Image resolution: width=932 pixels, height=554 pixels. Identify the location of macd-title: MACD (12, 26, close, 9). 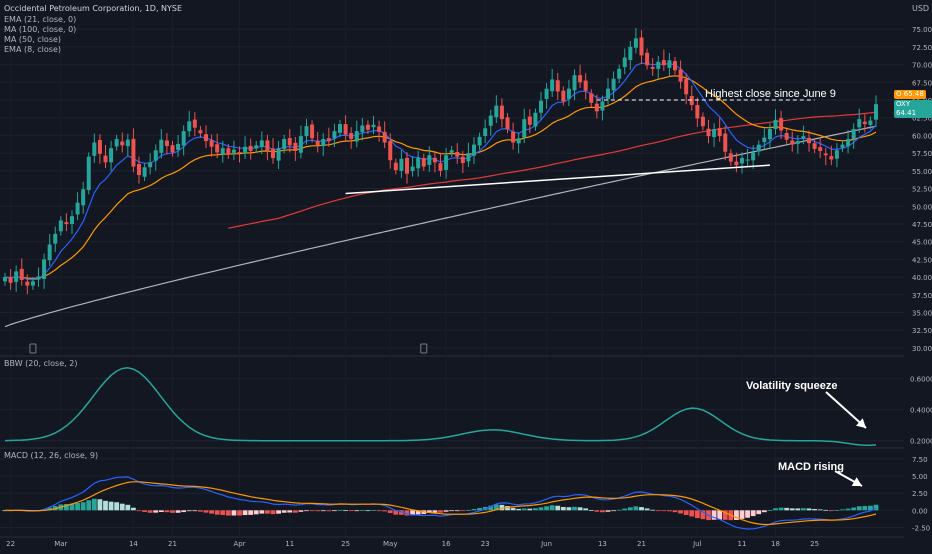
(51, 455).